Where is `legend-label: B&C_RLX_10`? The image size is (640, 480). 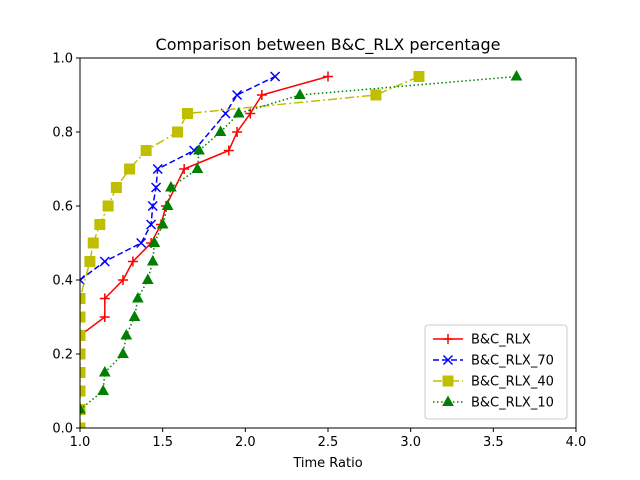 legend-label: B&C_RLX_10 is located at coordinates (512, 403).